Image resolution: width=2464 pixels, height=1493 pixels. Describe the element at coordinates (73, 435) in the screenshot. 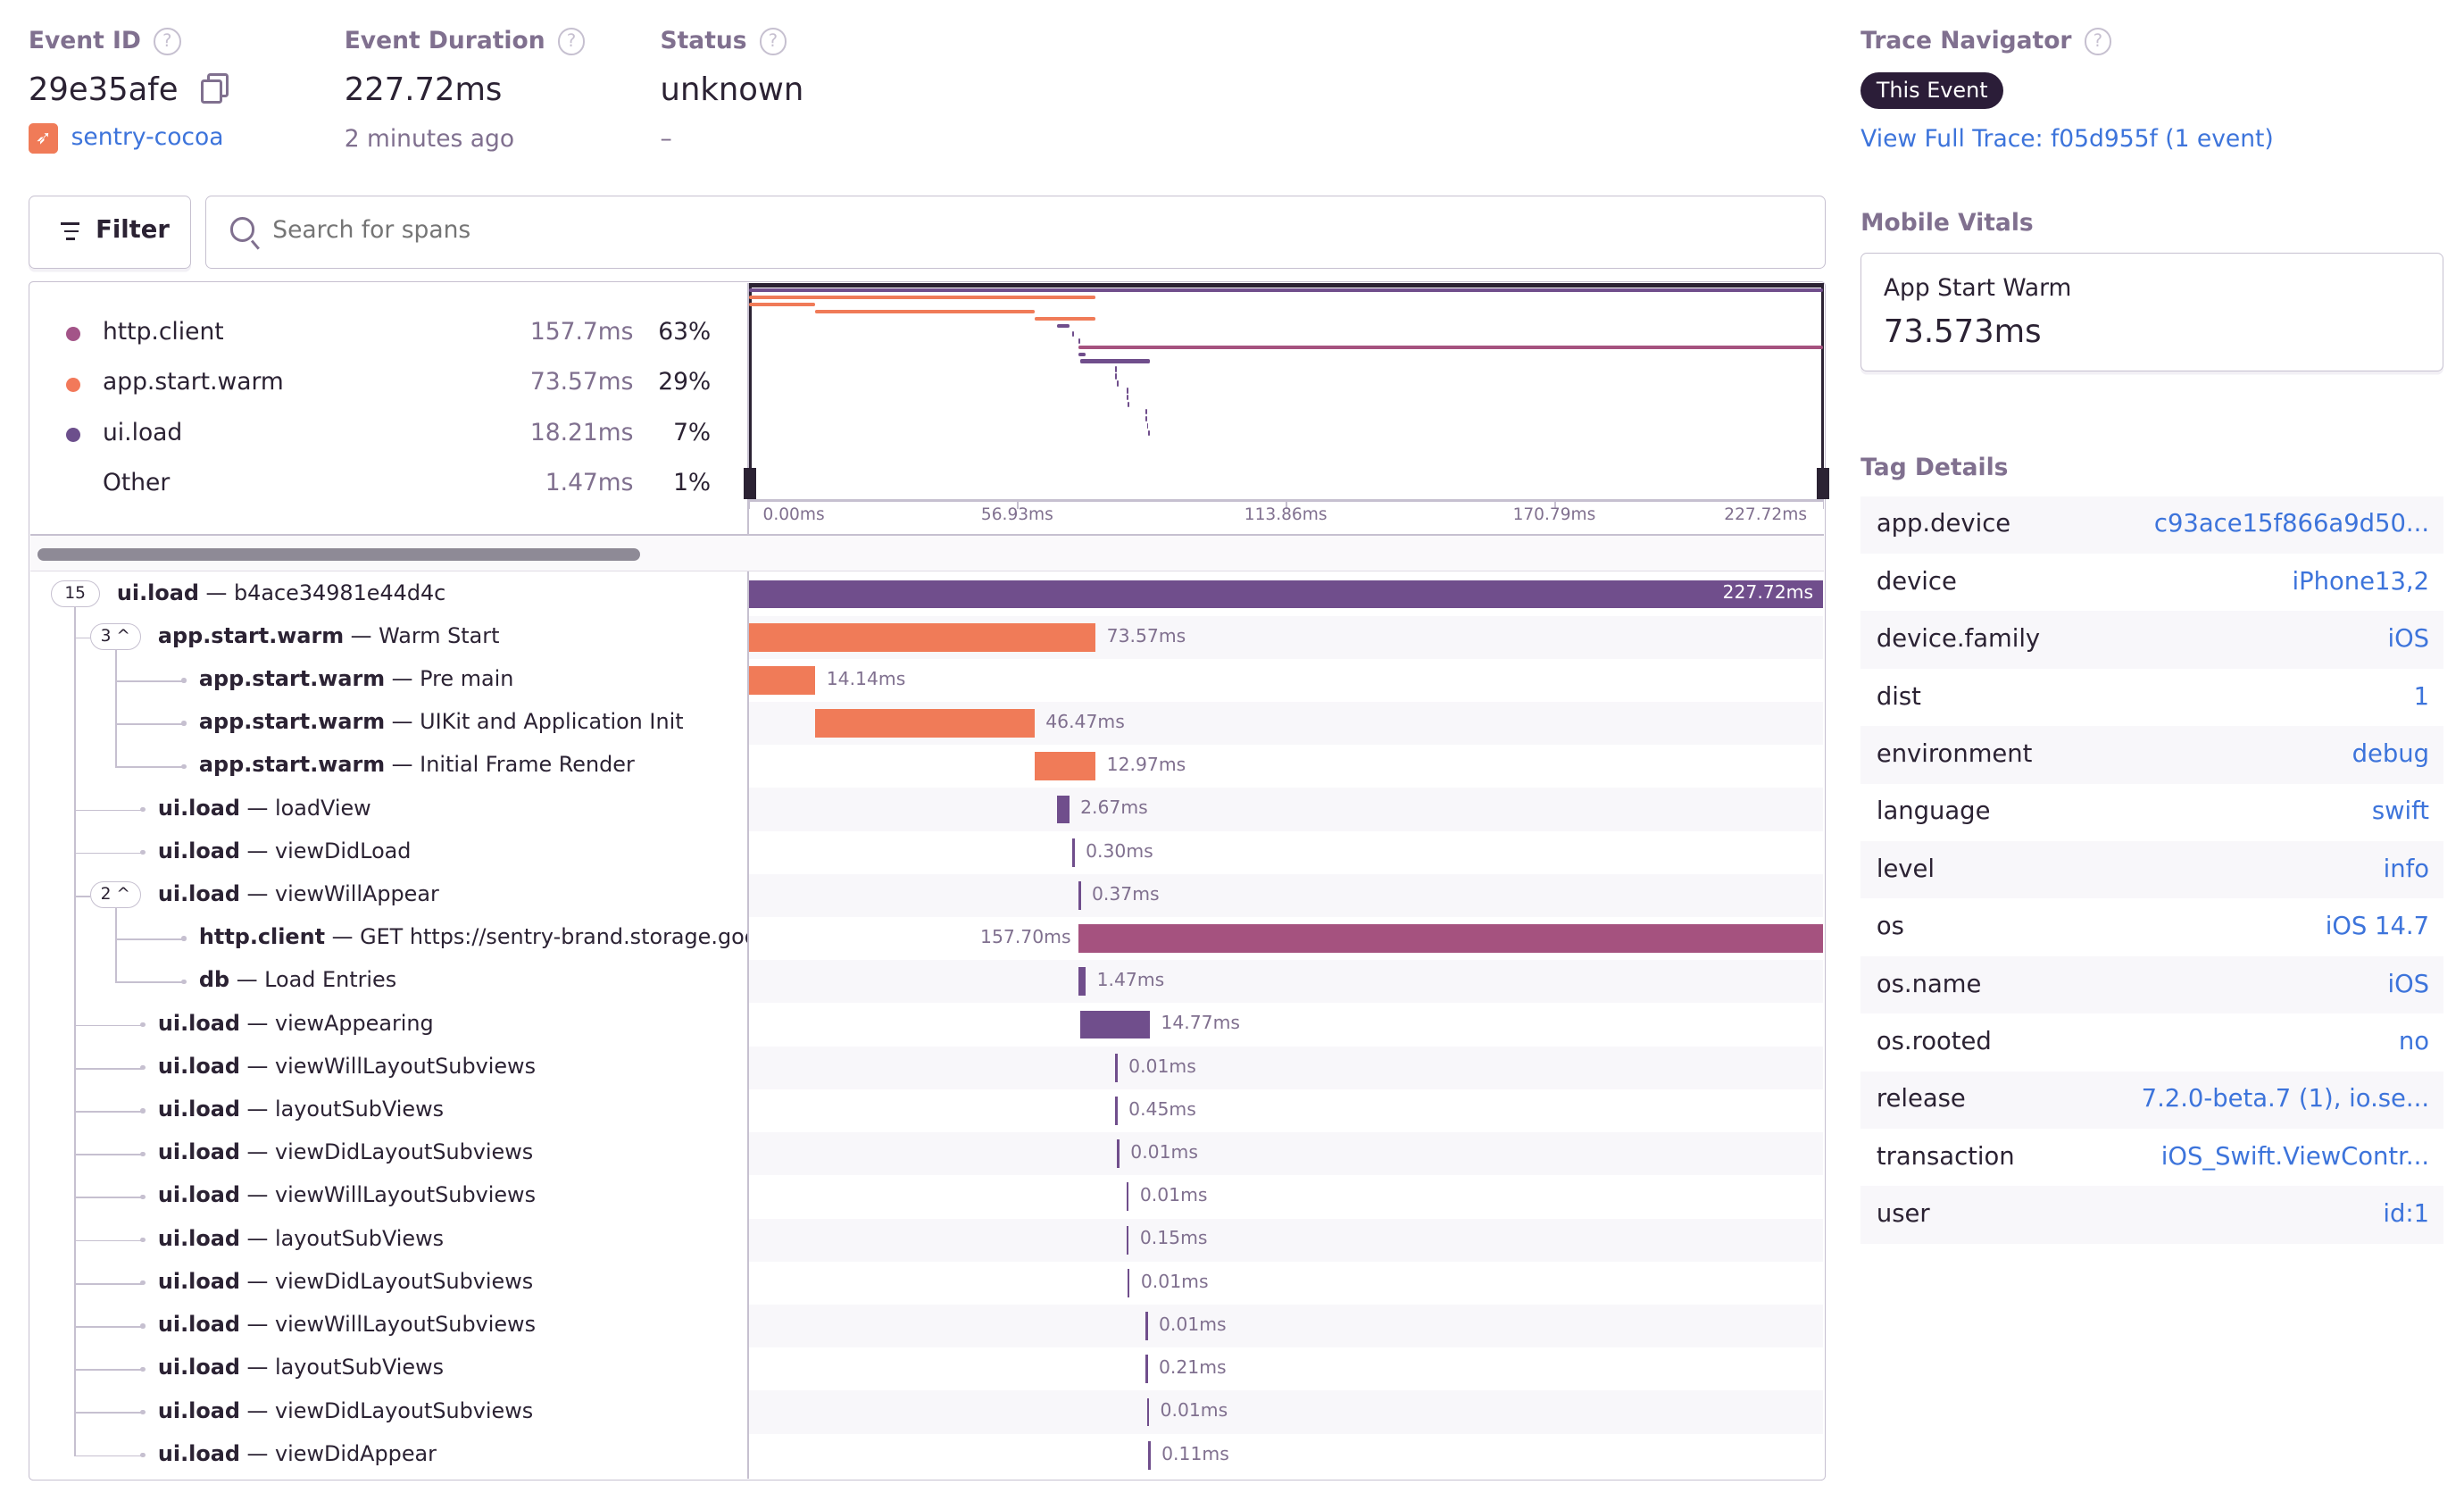

I see `legend-dot` at that location.